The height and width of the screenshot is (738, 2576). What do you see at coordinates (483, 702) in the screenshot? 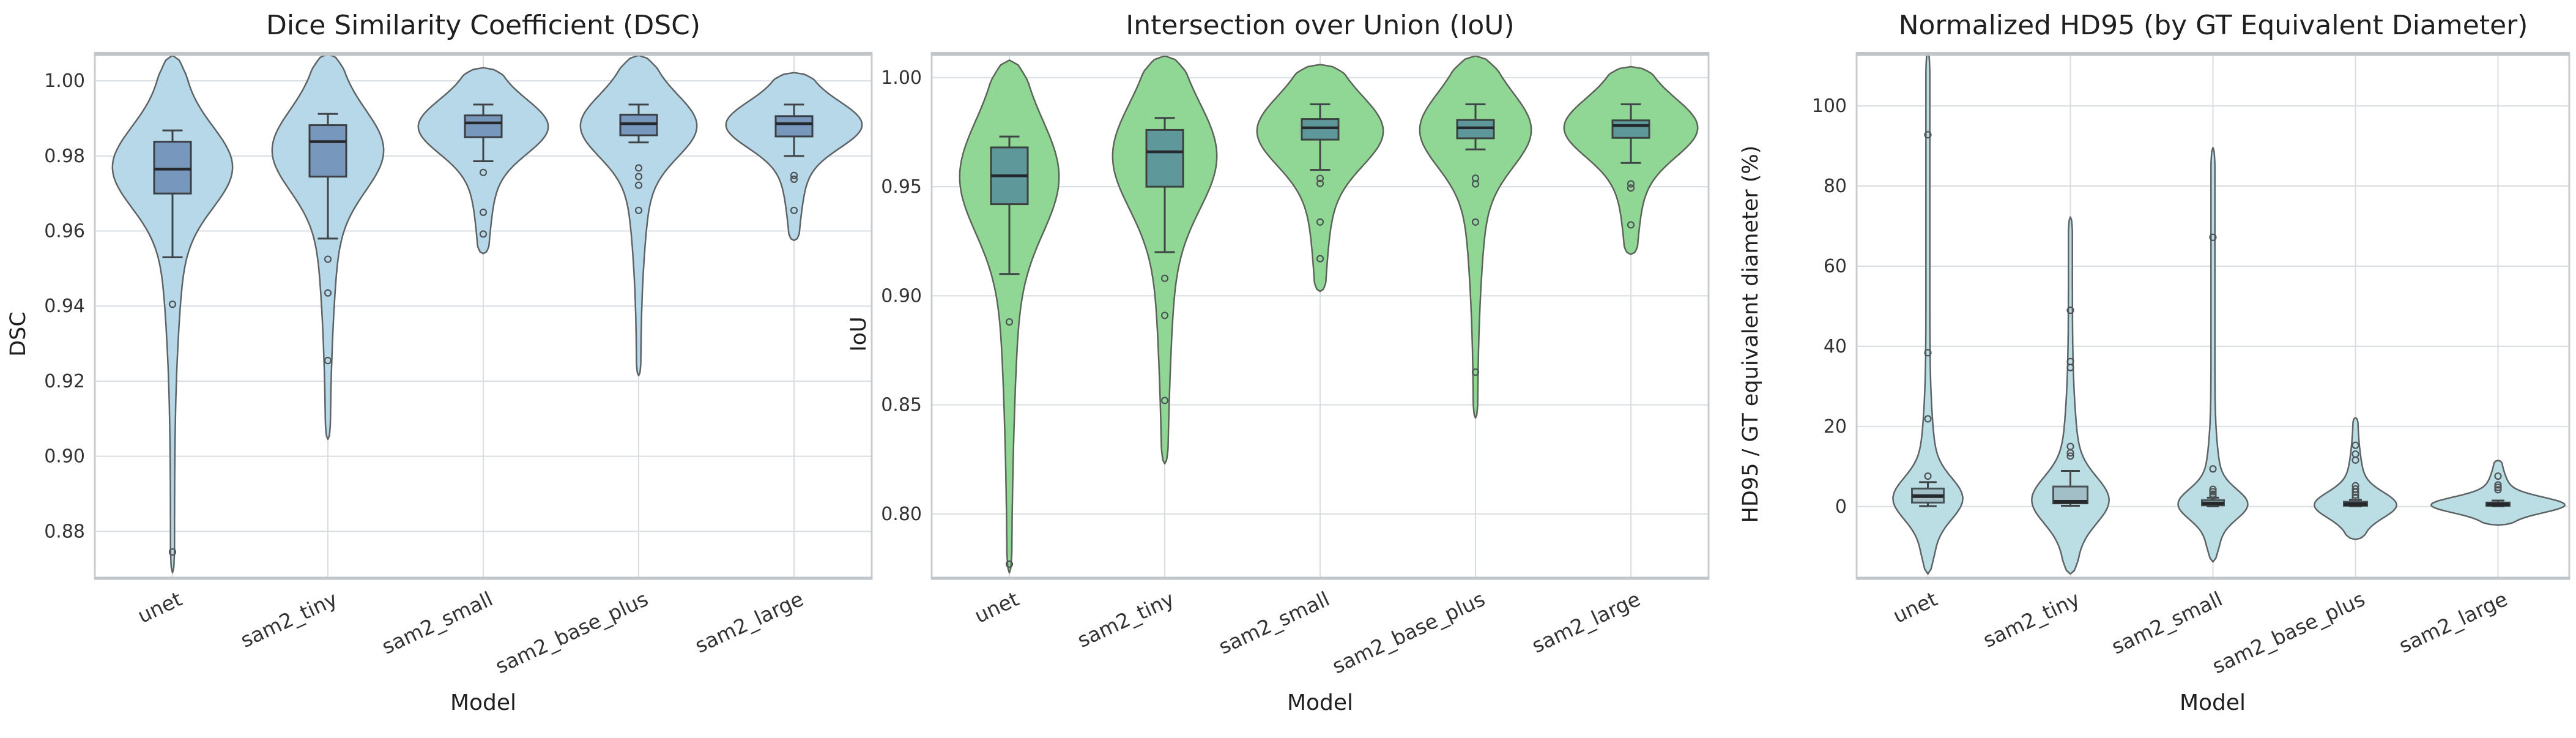
I see `x-axis-label-dsc: Model` at bounding box center [483, 702].